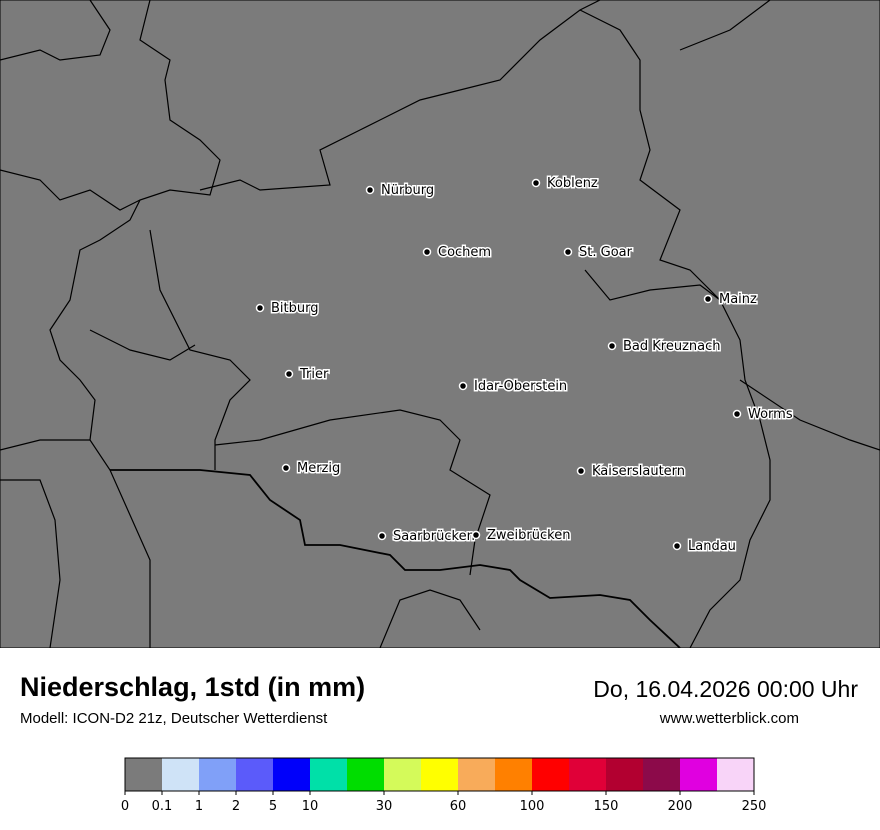 This screenshot has width=880, height=830. Describe the element at coordinates (754, 806) in the screenshot. I see `legend-tick-label: 250` at that location.